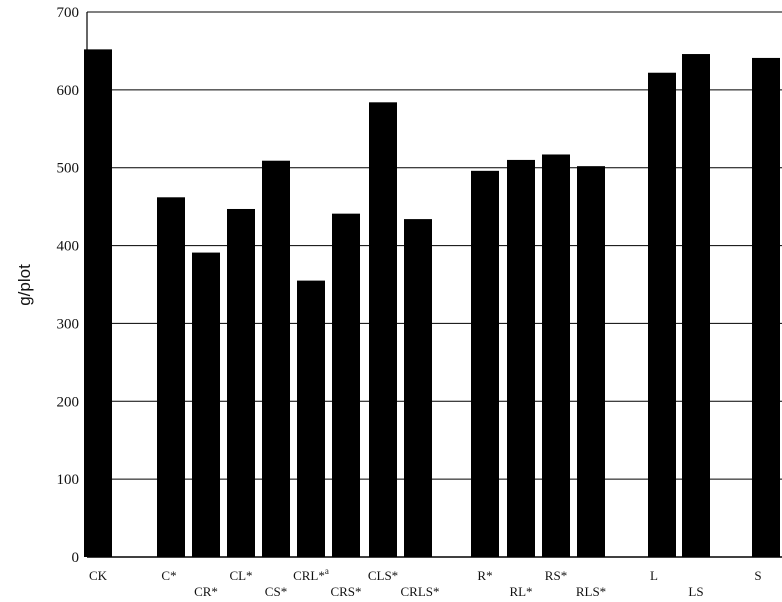  I want to click on bar-crl-star, so click(311, 418).